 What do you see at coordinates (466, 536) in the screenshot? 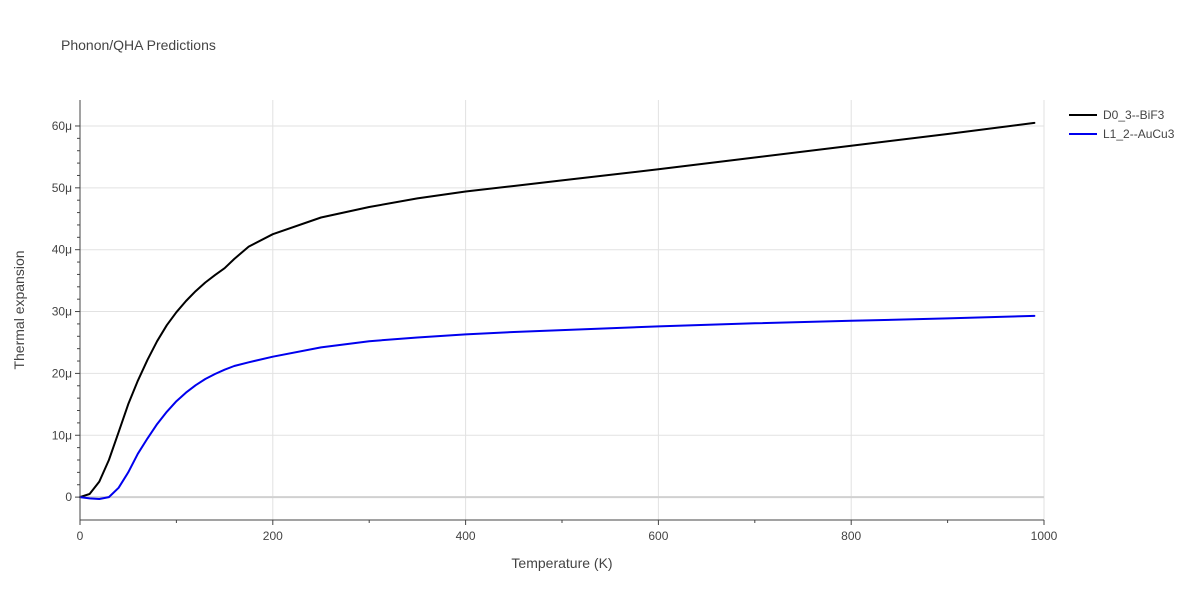
I see `x-tick-label: 400` at bounding box center [466, 536].